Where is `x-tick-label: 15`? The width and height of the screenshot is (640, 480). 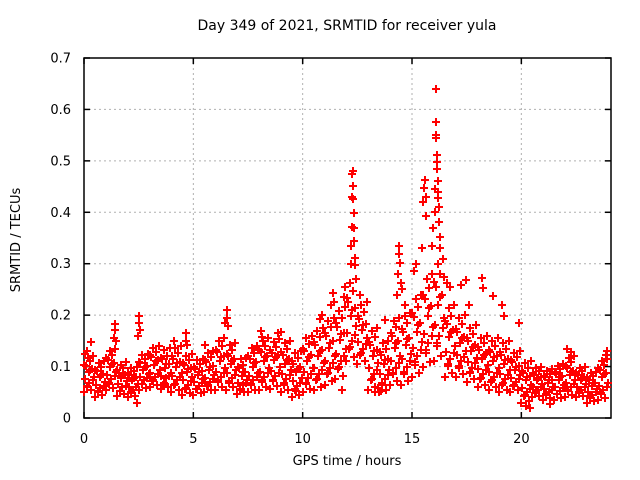 x-tick-label: 15 is located at coordinates (412, 439).